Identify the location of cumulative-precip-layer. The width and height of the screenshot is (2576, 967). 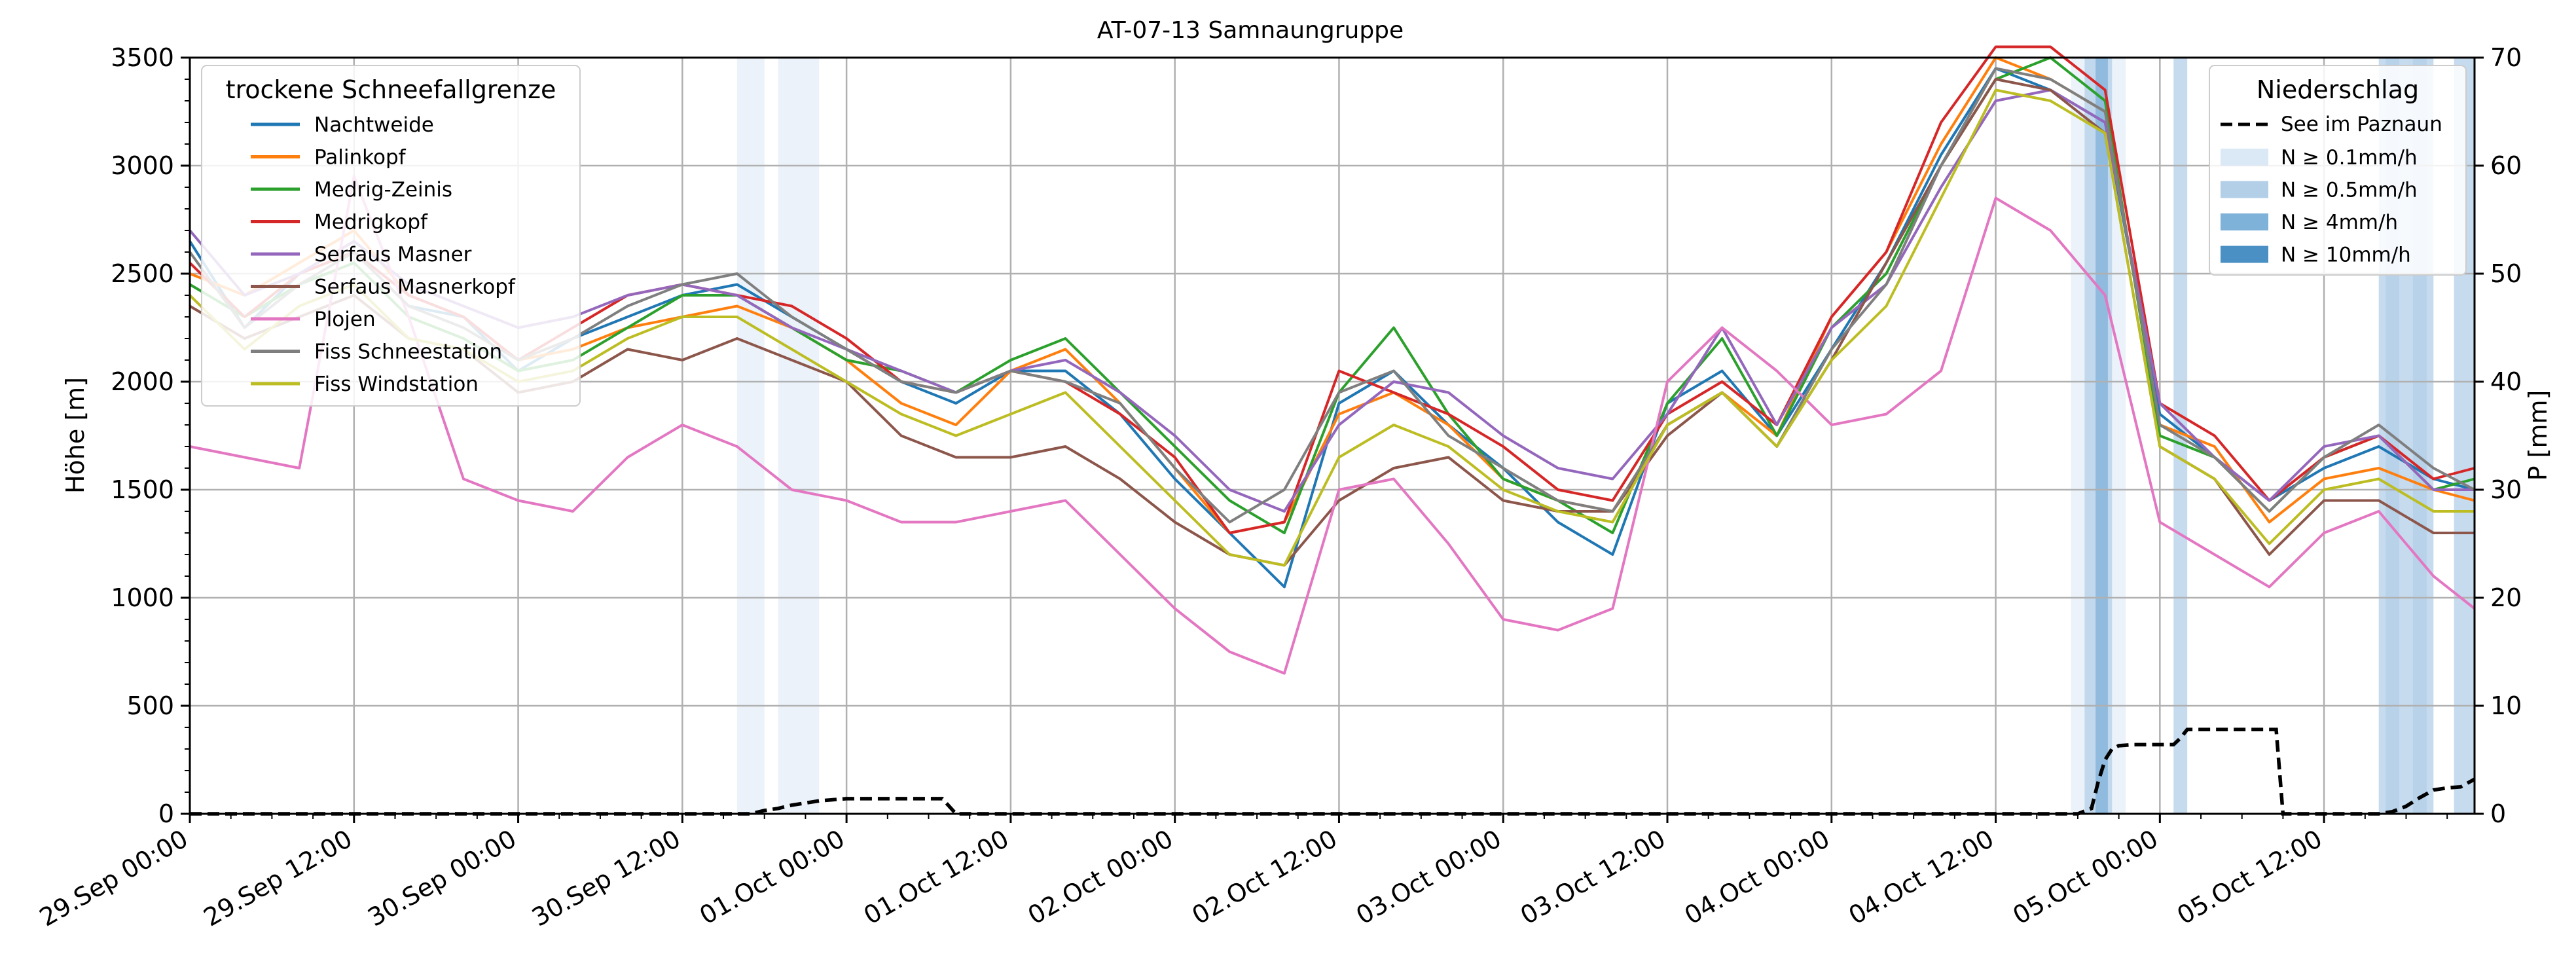
(1333, 772).